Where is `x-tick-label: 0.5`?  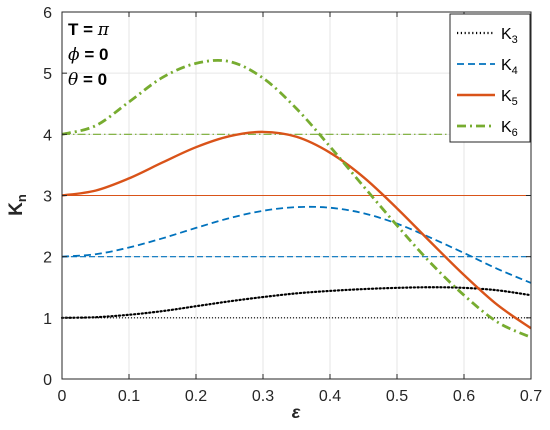
x-tick-label: 0.5 is located at coordinates (397, 396).